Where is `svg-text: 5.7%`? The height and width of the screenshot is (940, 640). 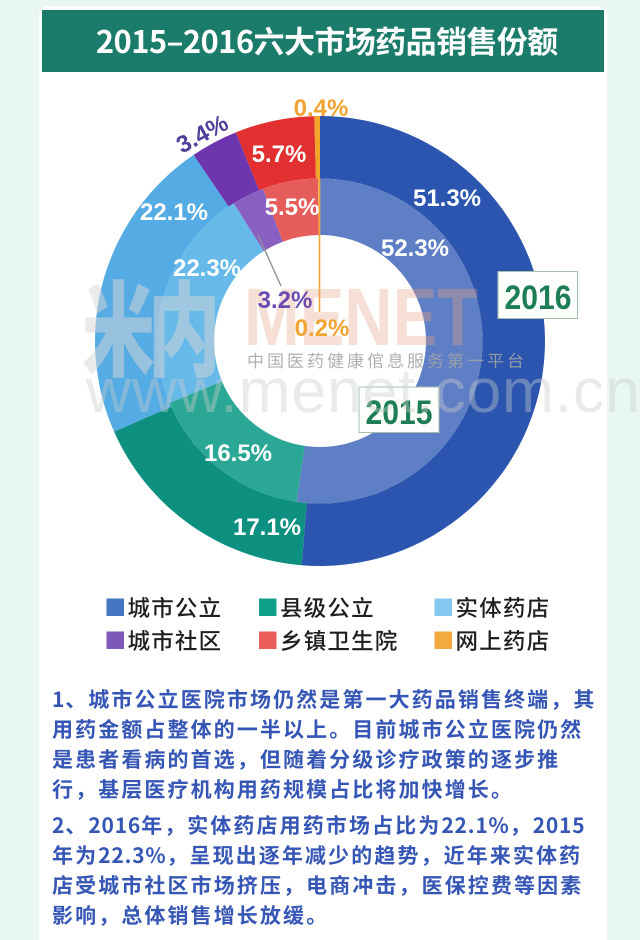 svg-text: 5.7% is located at coordinates (279, 154).